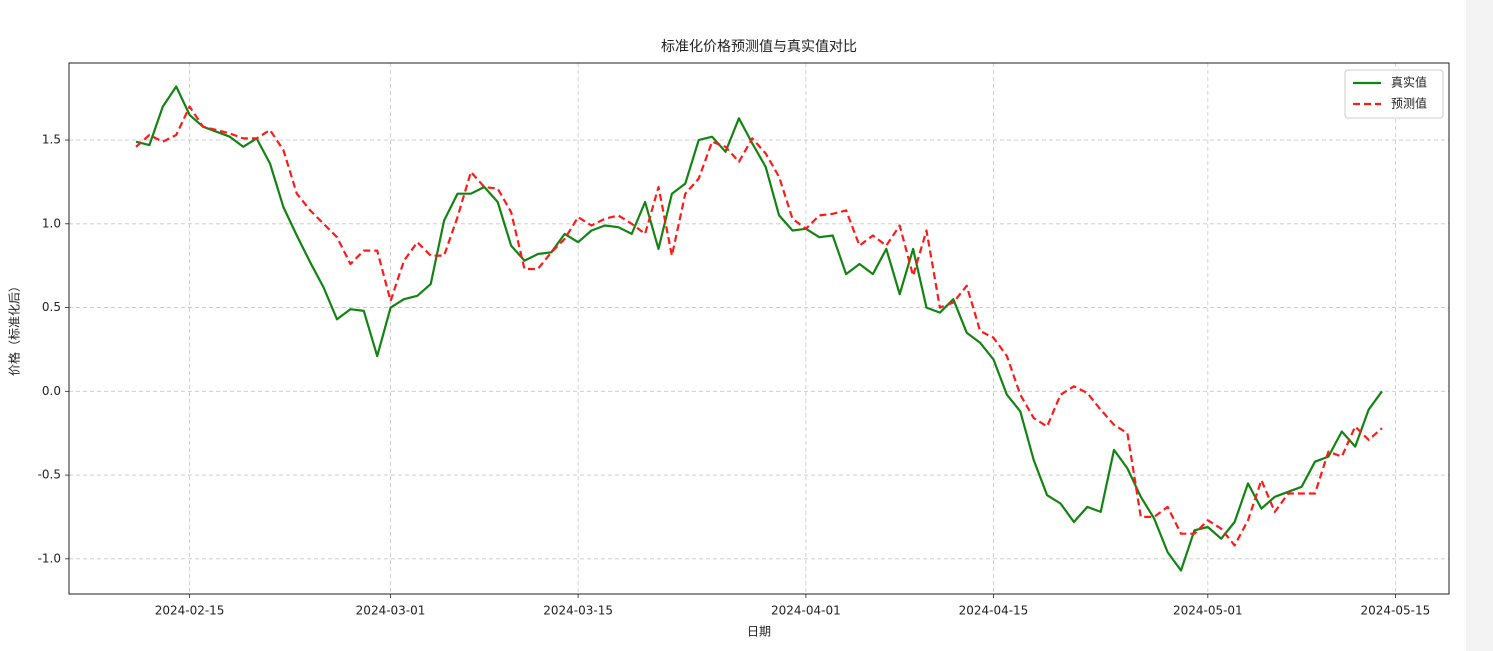 The width and height of the screenshot is (1493, 651). Describe the element at coordinates (391, 611) in the screenshot. I see `x-tick-label: 2024-03-01` at that location.